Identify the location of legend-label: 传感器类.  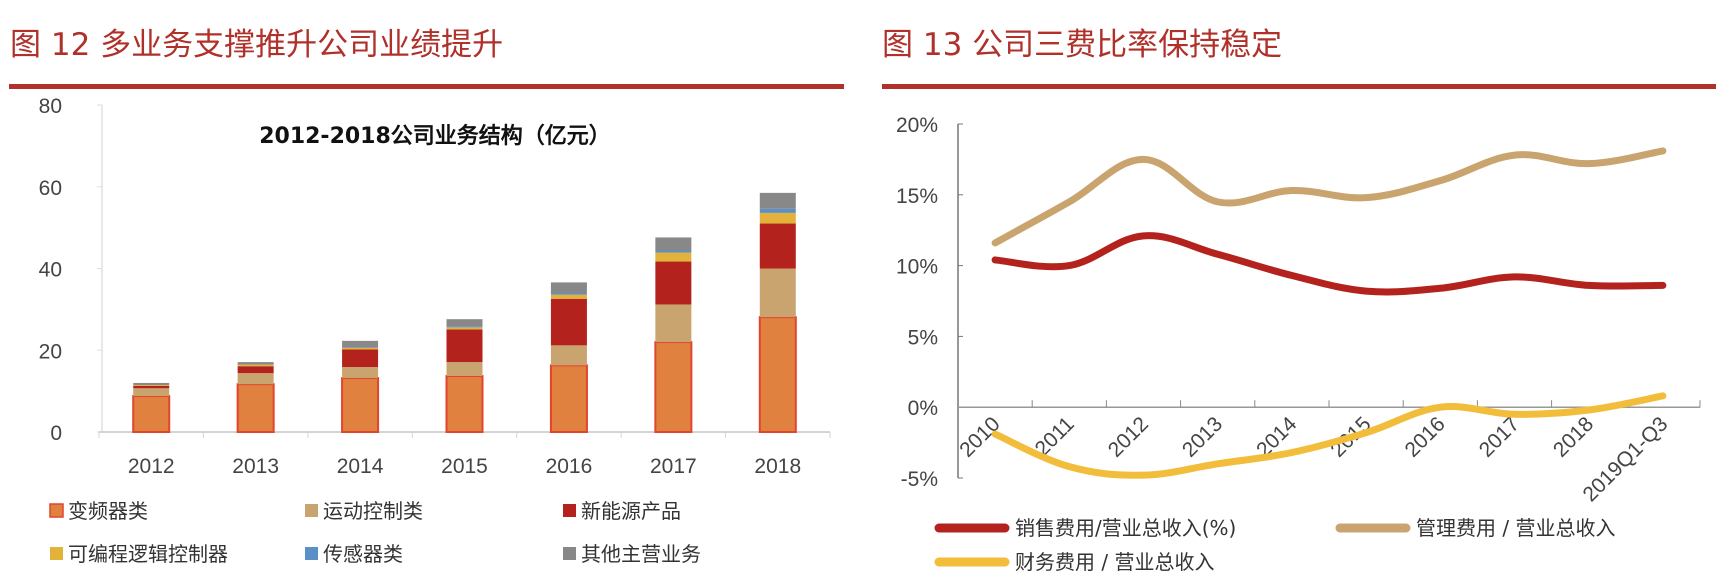
(363, 554).